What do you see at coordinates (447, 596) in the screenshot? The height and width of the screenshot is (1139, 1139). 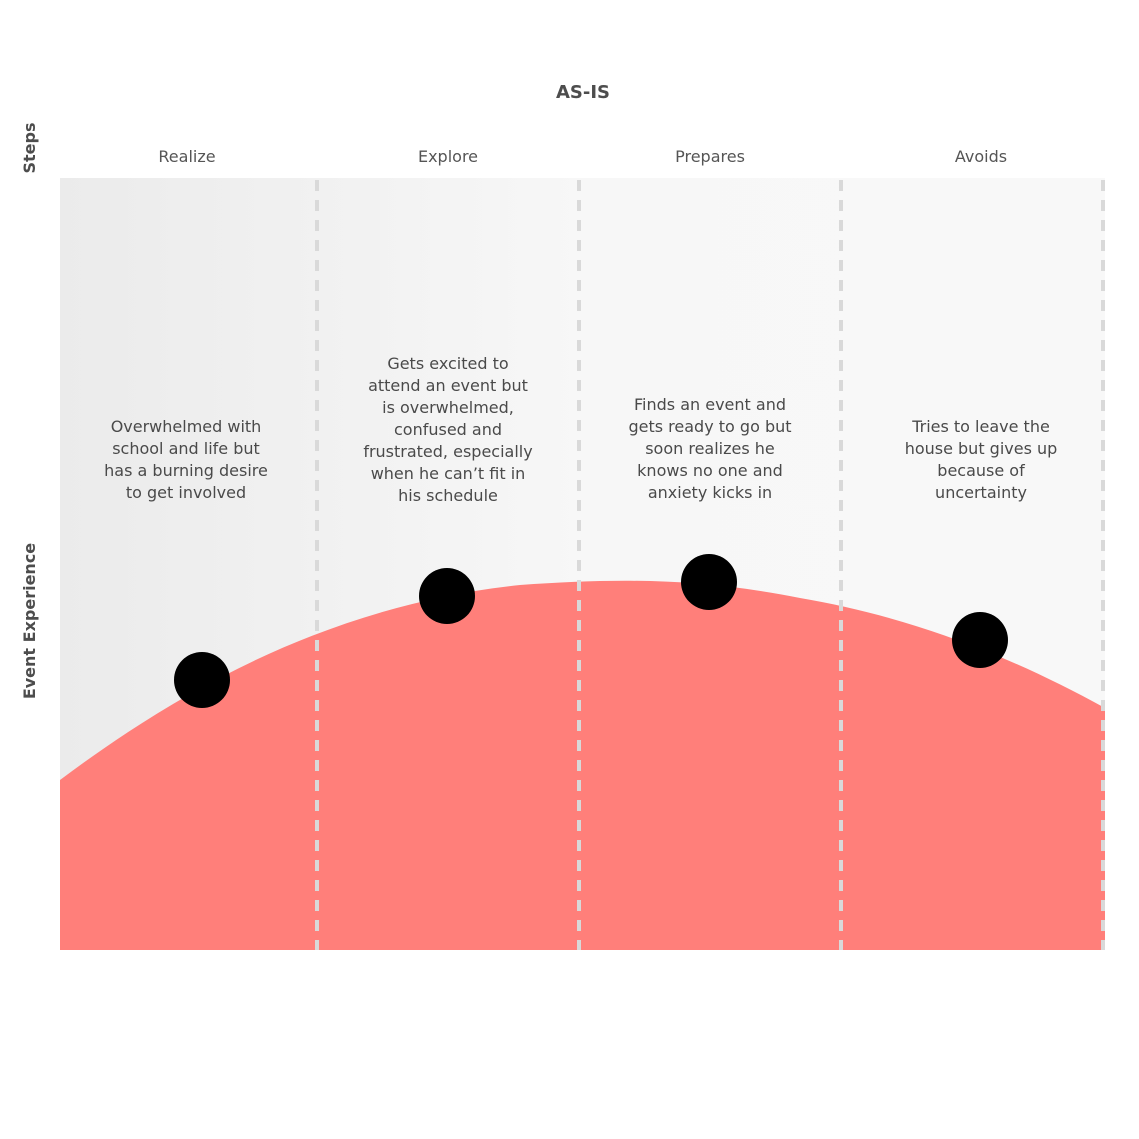 I see `experience-point-explore` at bounding box center [447, 596].